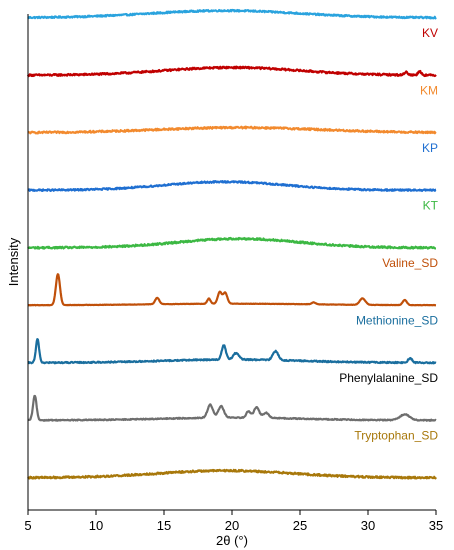 This screenshot has width=454, height=550. I want to click on x-tick-label: 10, so click(96, 525).